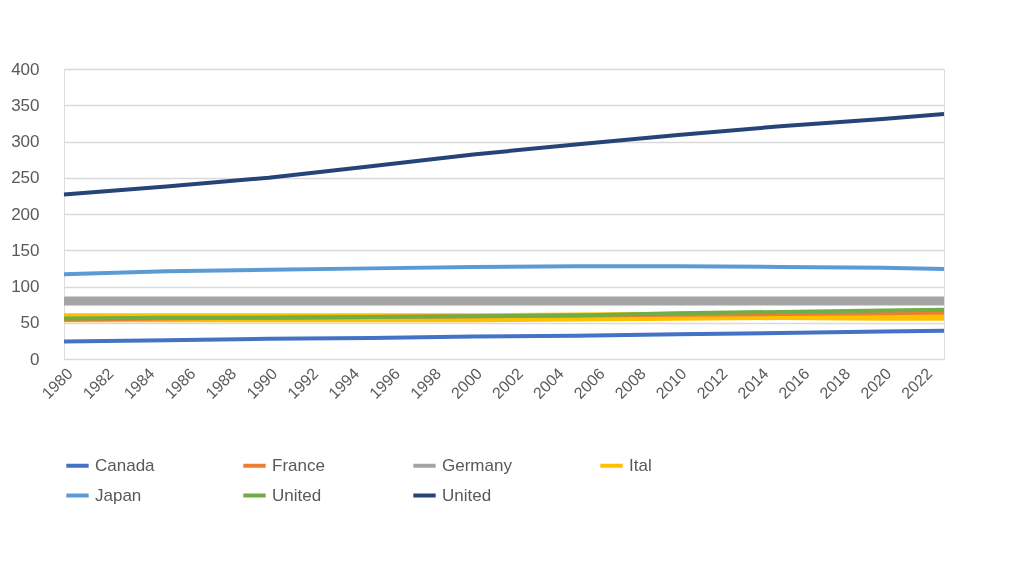 The height and width of the screenshot is (582, 1014). What do you see at coordinates (25, 178) in the screenshot?
I see `y-tick-label: 250` at bounding box center [25, 178].